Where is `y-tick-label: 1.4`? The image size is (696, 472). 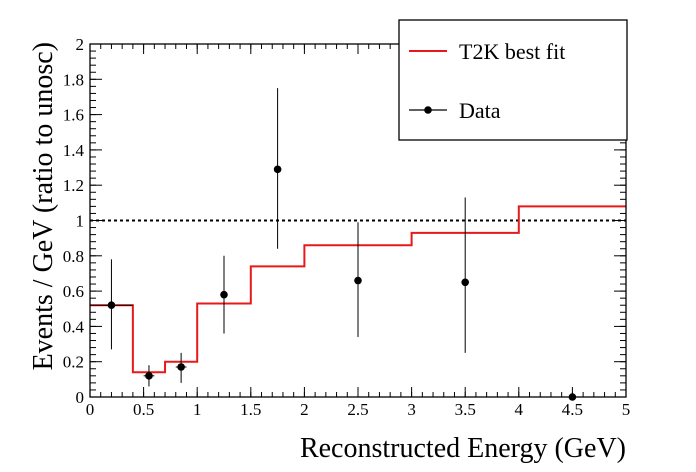
y-tick-label: 1.4 is located at coordinates (74, 150).